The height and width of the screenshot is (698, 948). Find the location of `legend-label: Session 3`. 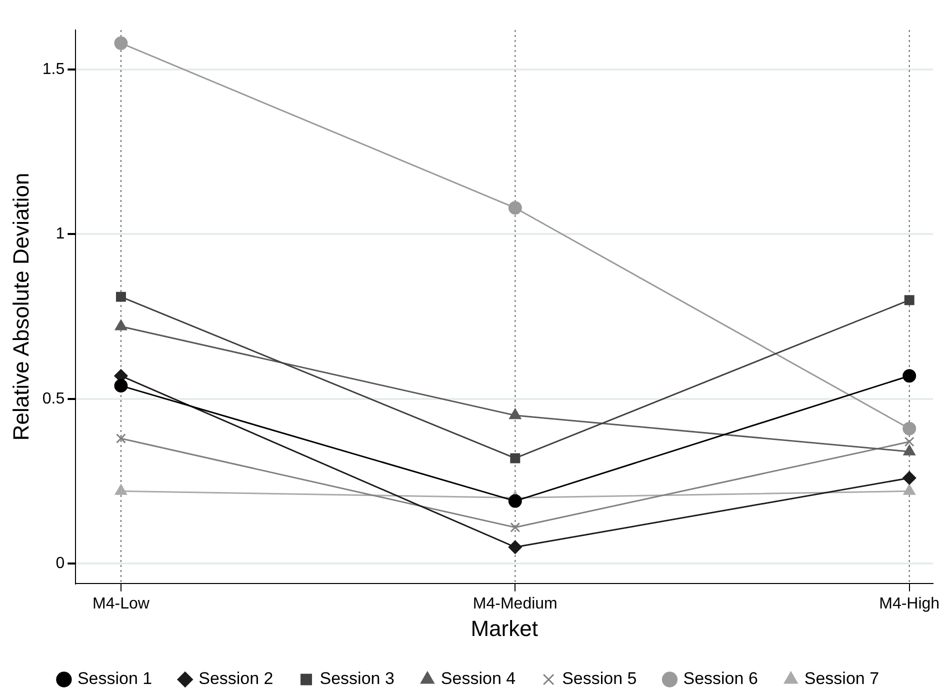

legend-label: Session 3 is located at coordinates (357, 678).